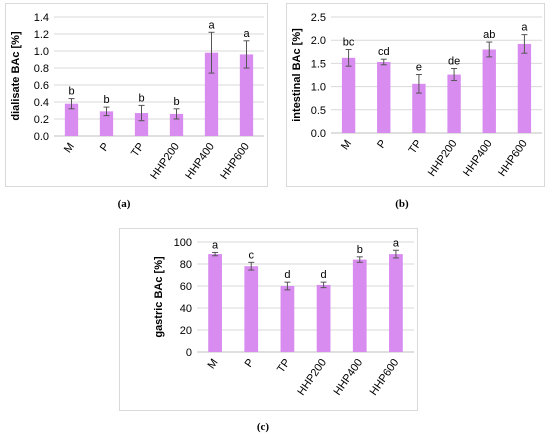 The width and height of the screenshot is (550, 437). Describe the element at coordinates (402, 204) in the screenshot. I see `caption-b: (b)` at that location.